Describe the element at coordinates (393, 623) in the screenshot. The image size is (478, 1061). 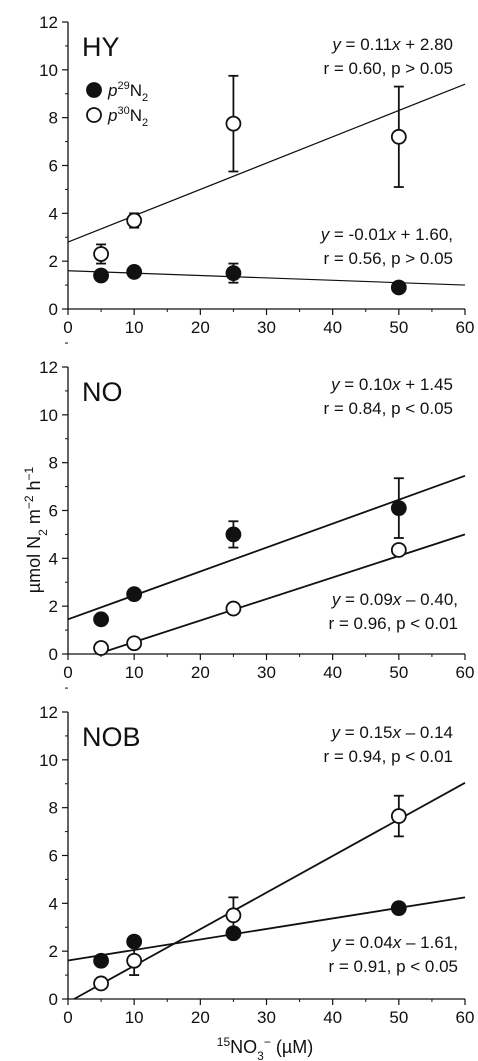
I see `regression-stats: r = 0.96, p < 0.01` at that location.